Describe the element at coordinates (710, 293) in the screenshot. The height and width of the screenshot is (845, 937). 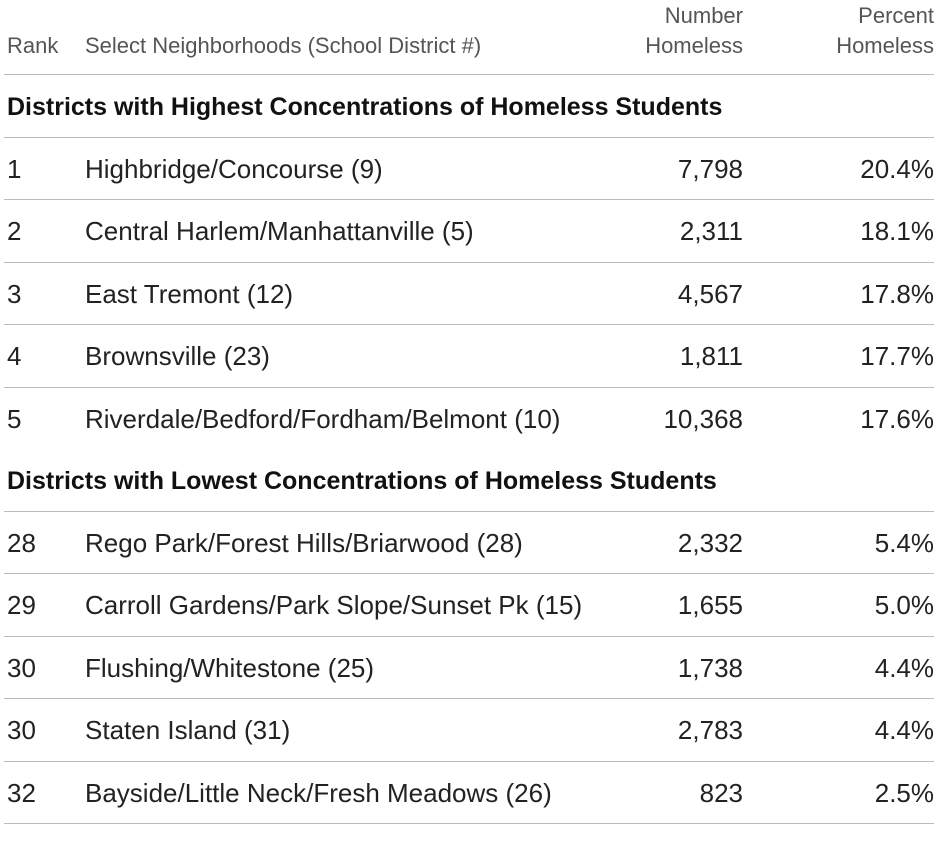
I see `number-homeless: 4,567` at that location.